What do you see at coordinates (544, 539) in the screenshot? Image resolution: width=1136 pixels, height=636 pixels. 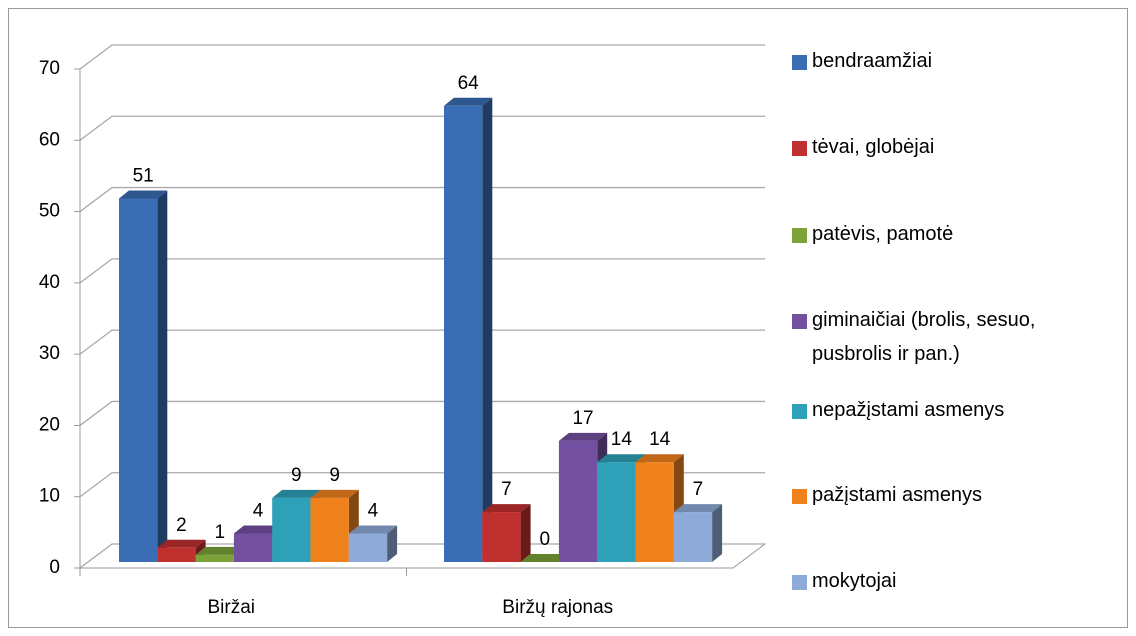 I see `value-label: 0` at bounding box center [544, 539].